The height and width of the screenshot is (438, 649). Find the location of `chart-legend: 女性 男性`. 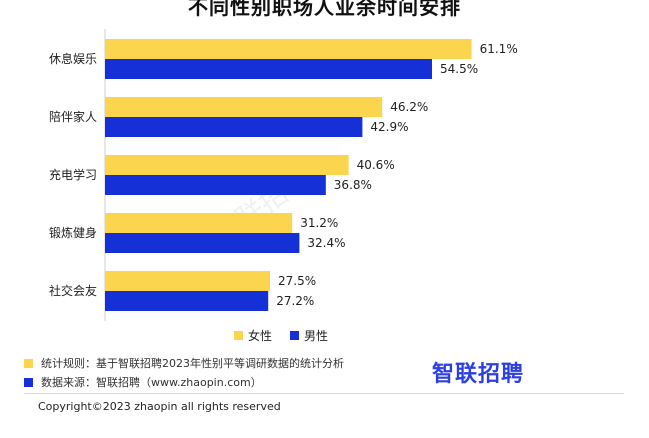

chart-legend: 女性 男性 is located at coordinates (290, 335).